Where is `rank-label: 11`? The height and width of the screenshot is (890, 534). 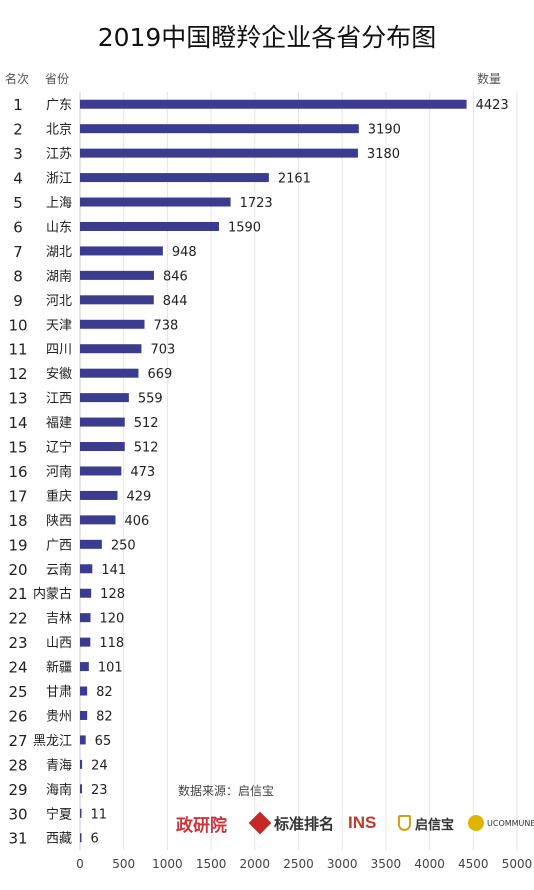
rank-label: 11 is located at coordinates (17, 350).